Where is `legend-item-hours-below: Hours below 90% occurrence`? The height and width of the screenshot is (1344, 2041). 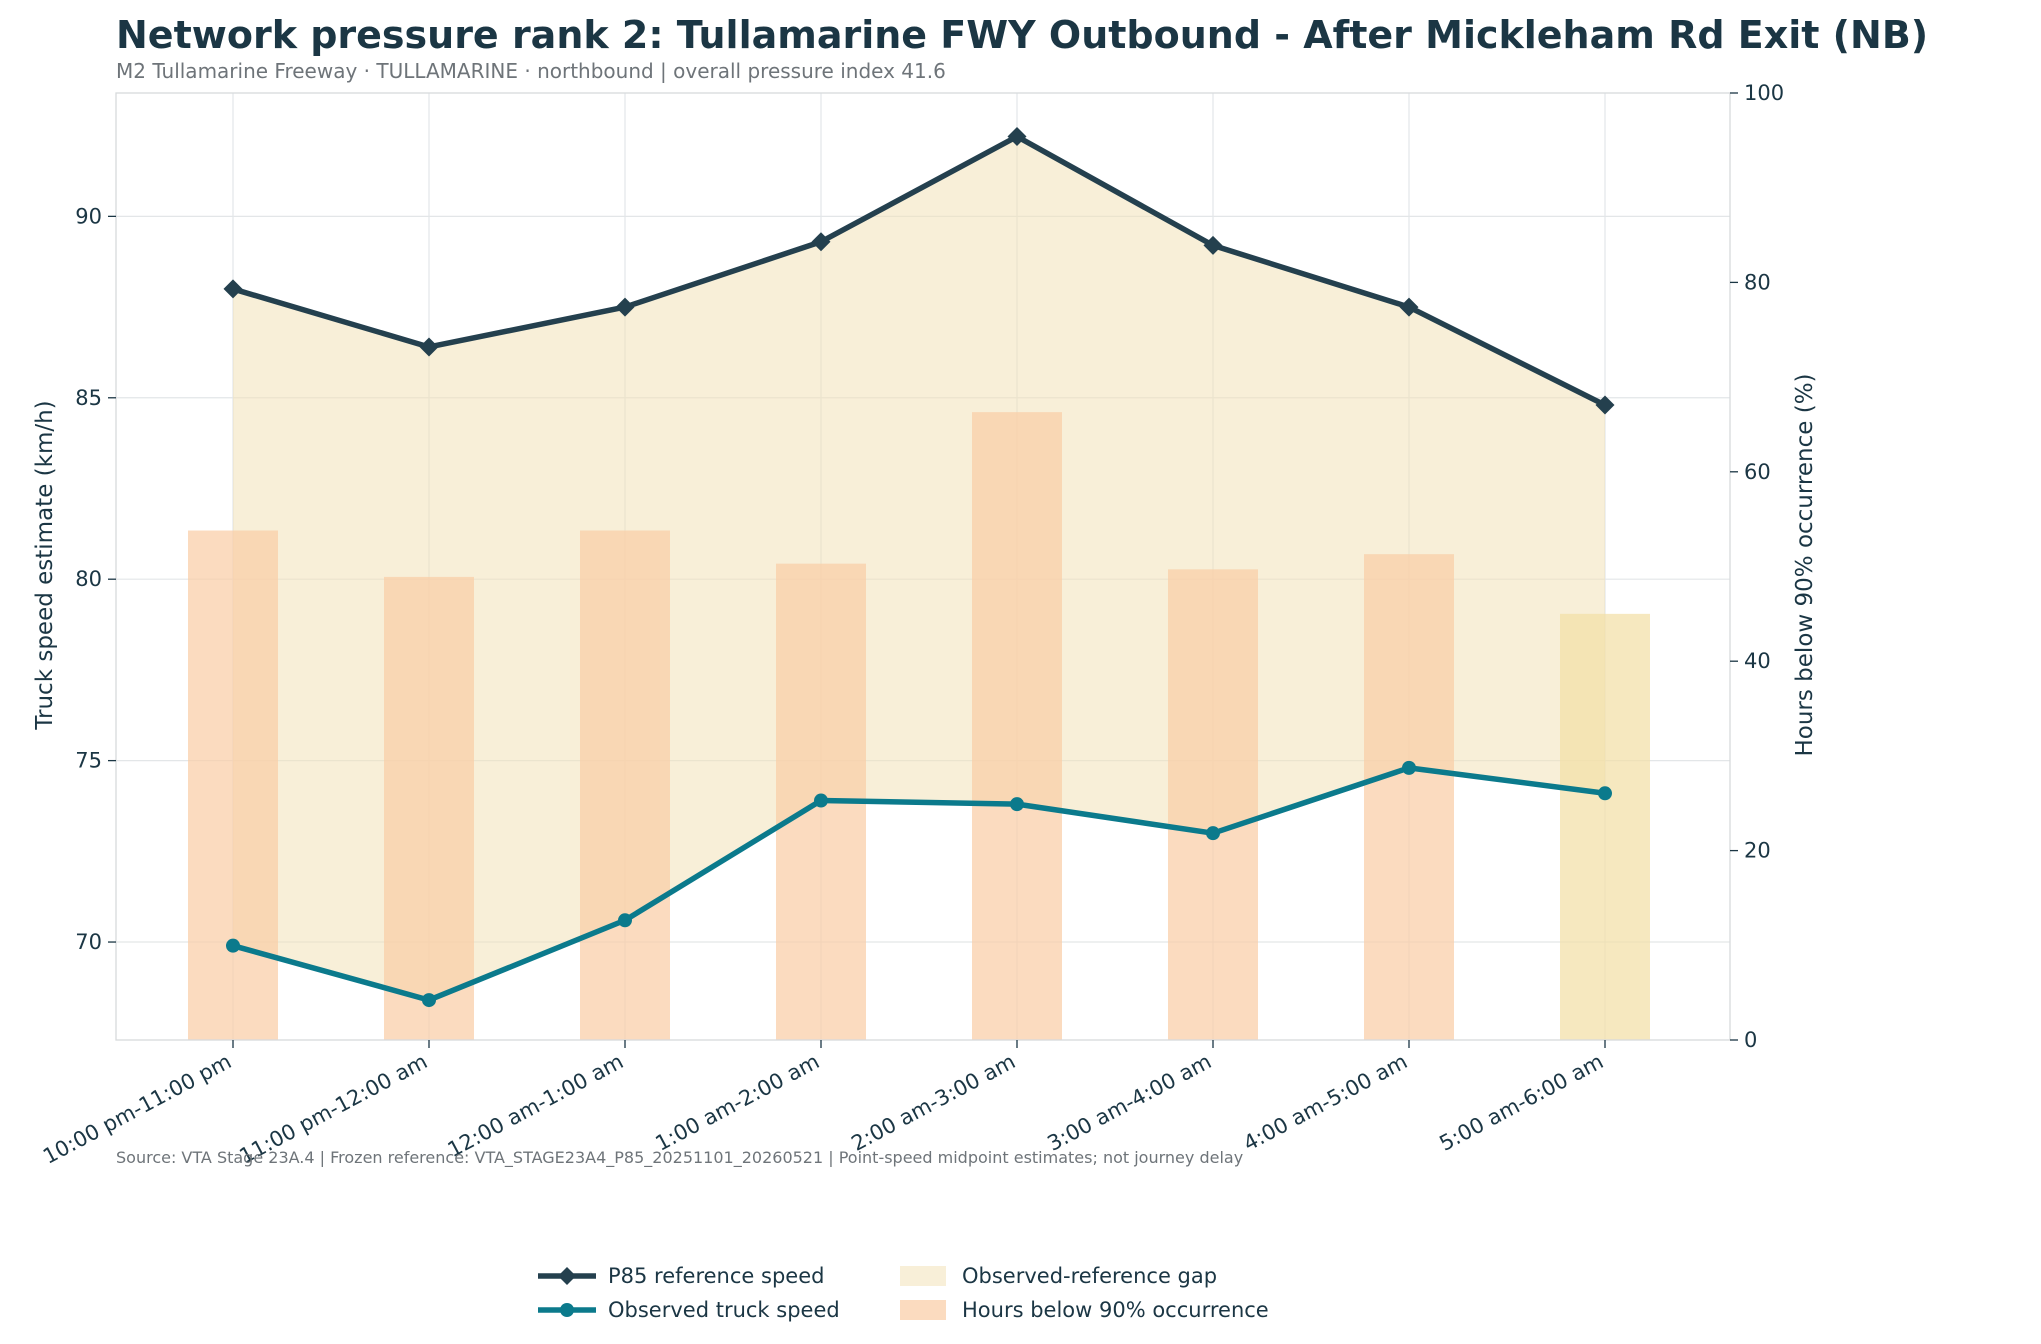
legend-item-hours-below: Hours below 90% occurrence is located at coordinates (1084, 1310).